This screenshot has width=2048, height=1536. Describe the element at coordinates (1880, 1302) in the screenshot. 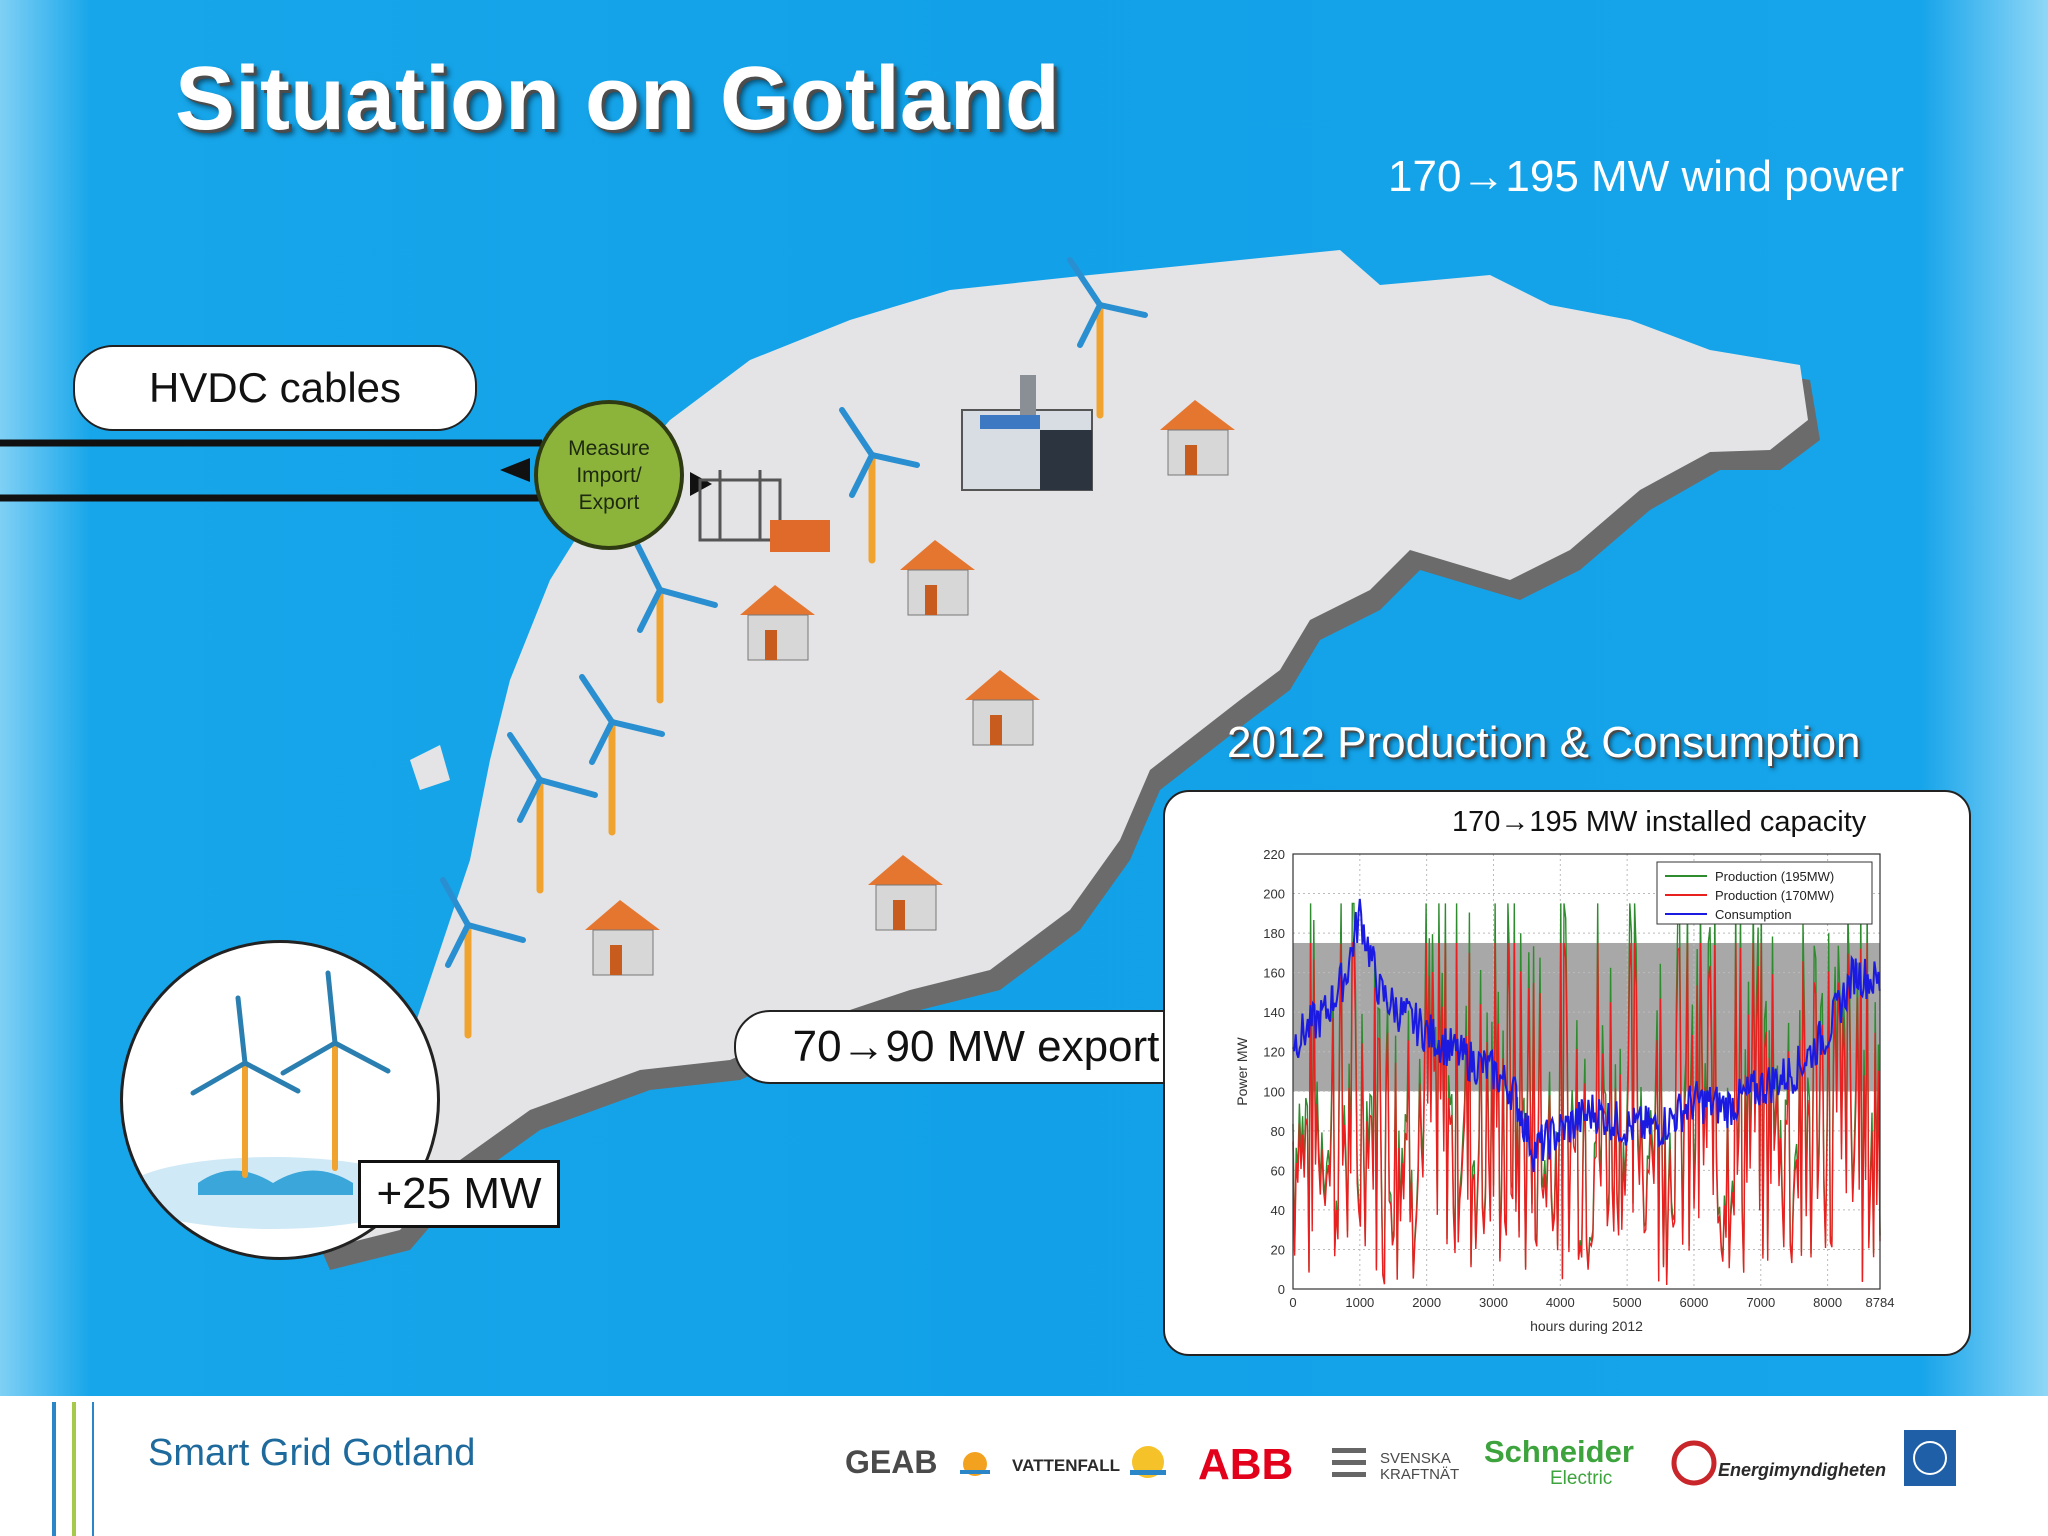

I see `x-tick-label: 8784` at that location.